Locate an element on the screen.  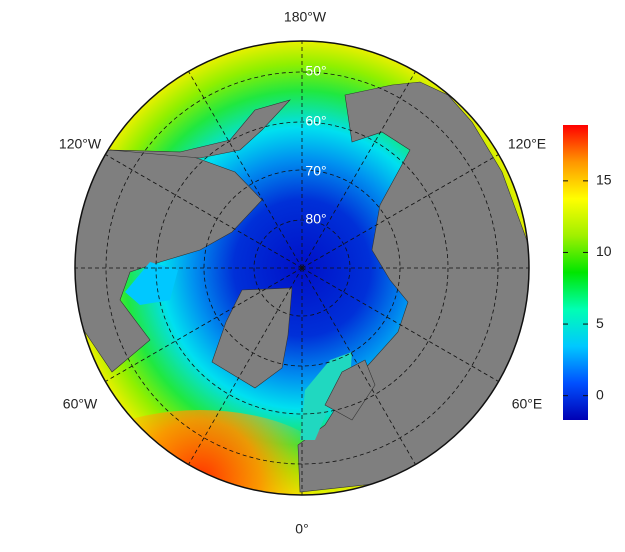
north-america is located at coordinates (169, 261).